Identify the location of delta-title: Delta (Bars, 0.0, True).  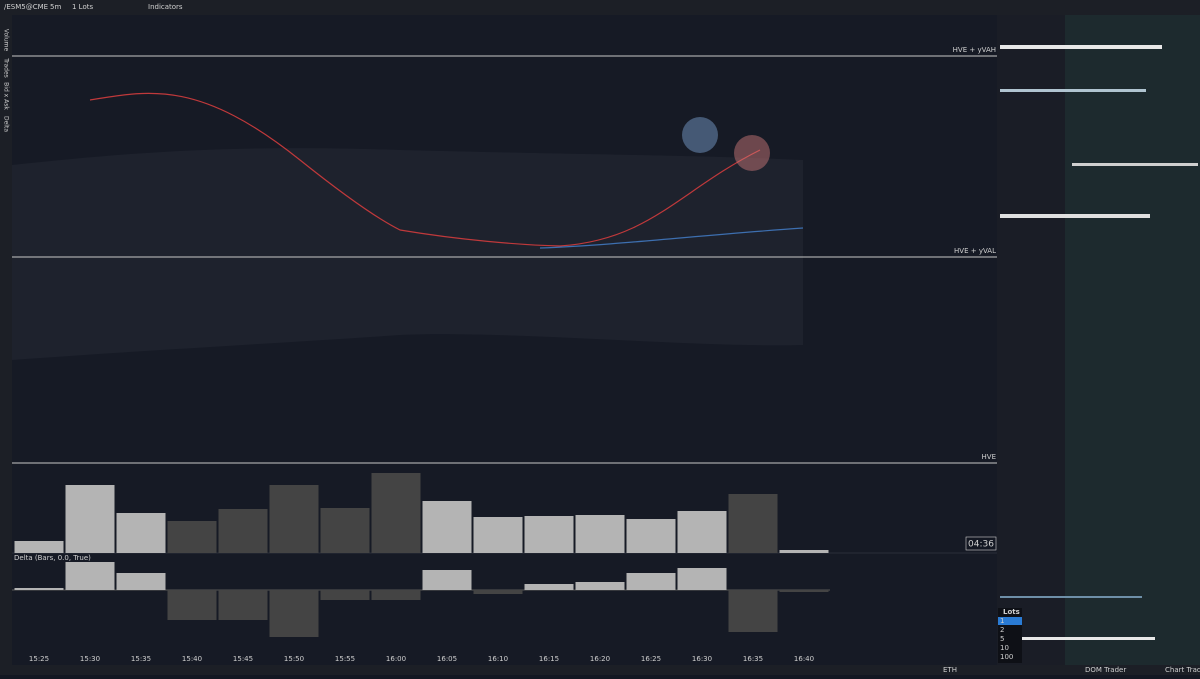
(52, 558).